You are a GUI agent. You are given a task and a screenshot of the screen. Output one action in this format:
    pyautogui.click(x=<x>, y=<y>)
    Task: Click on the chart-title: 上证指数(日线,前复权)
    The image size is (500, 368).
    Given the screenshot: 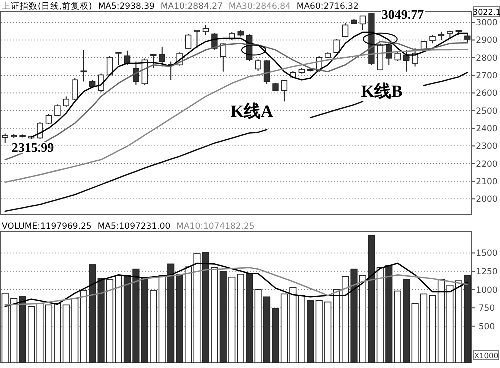 What is the action you would take?
    pyautogui.click(x=47, y=6)
    